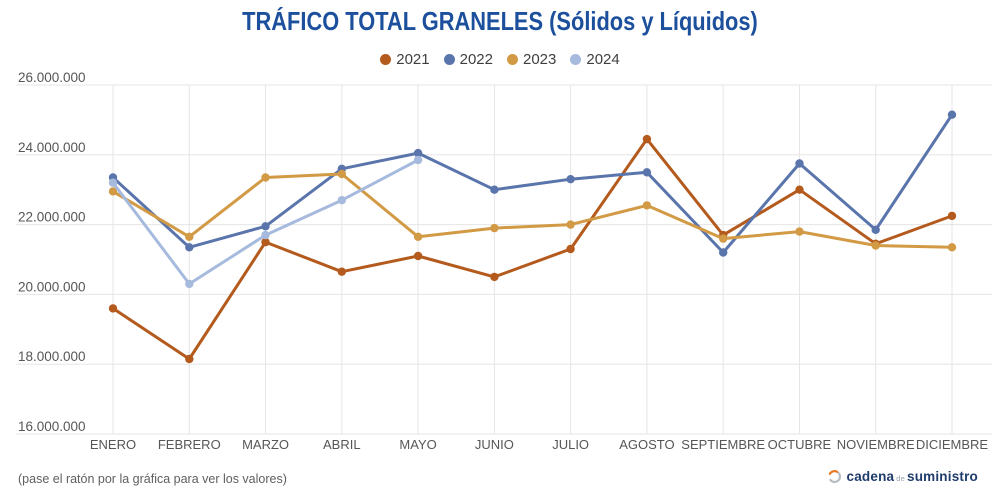  Describe the element at coordinates (342, 444) in the screenshot. I see `x-axis-label: ABRIL` at that location.